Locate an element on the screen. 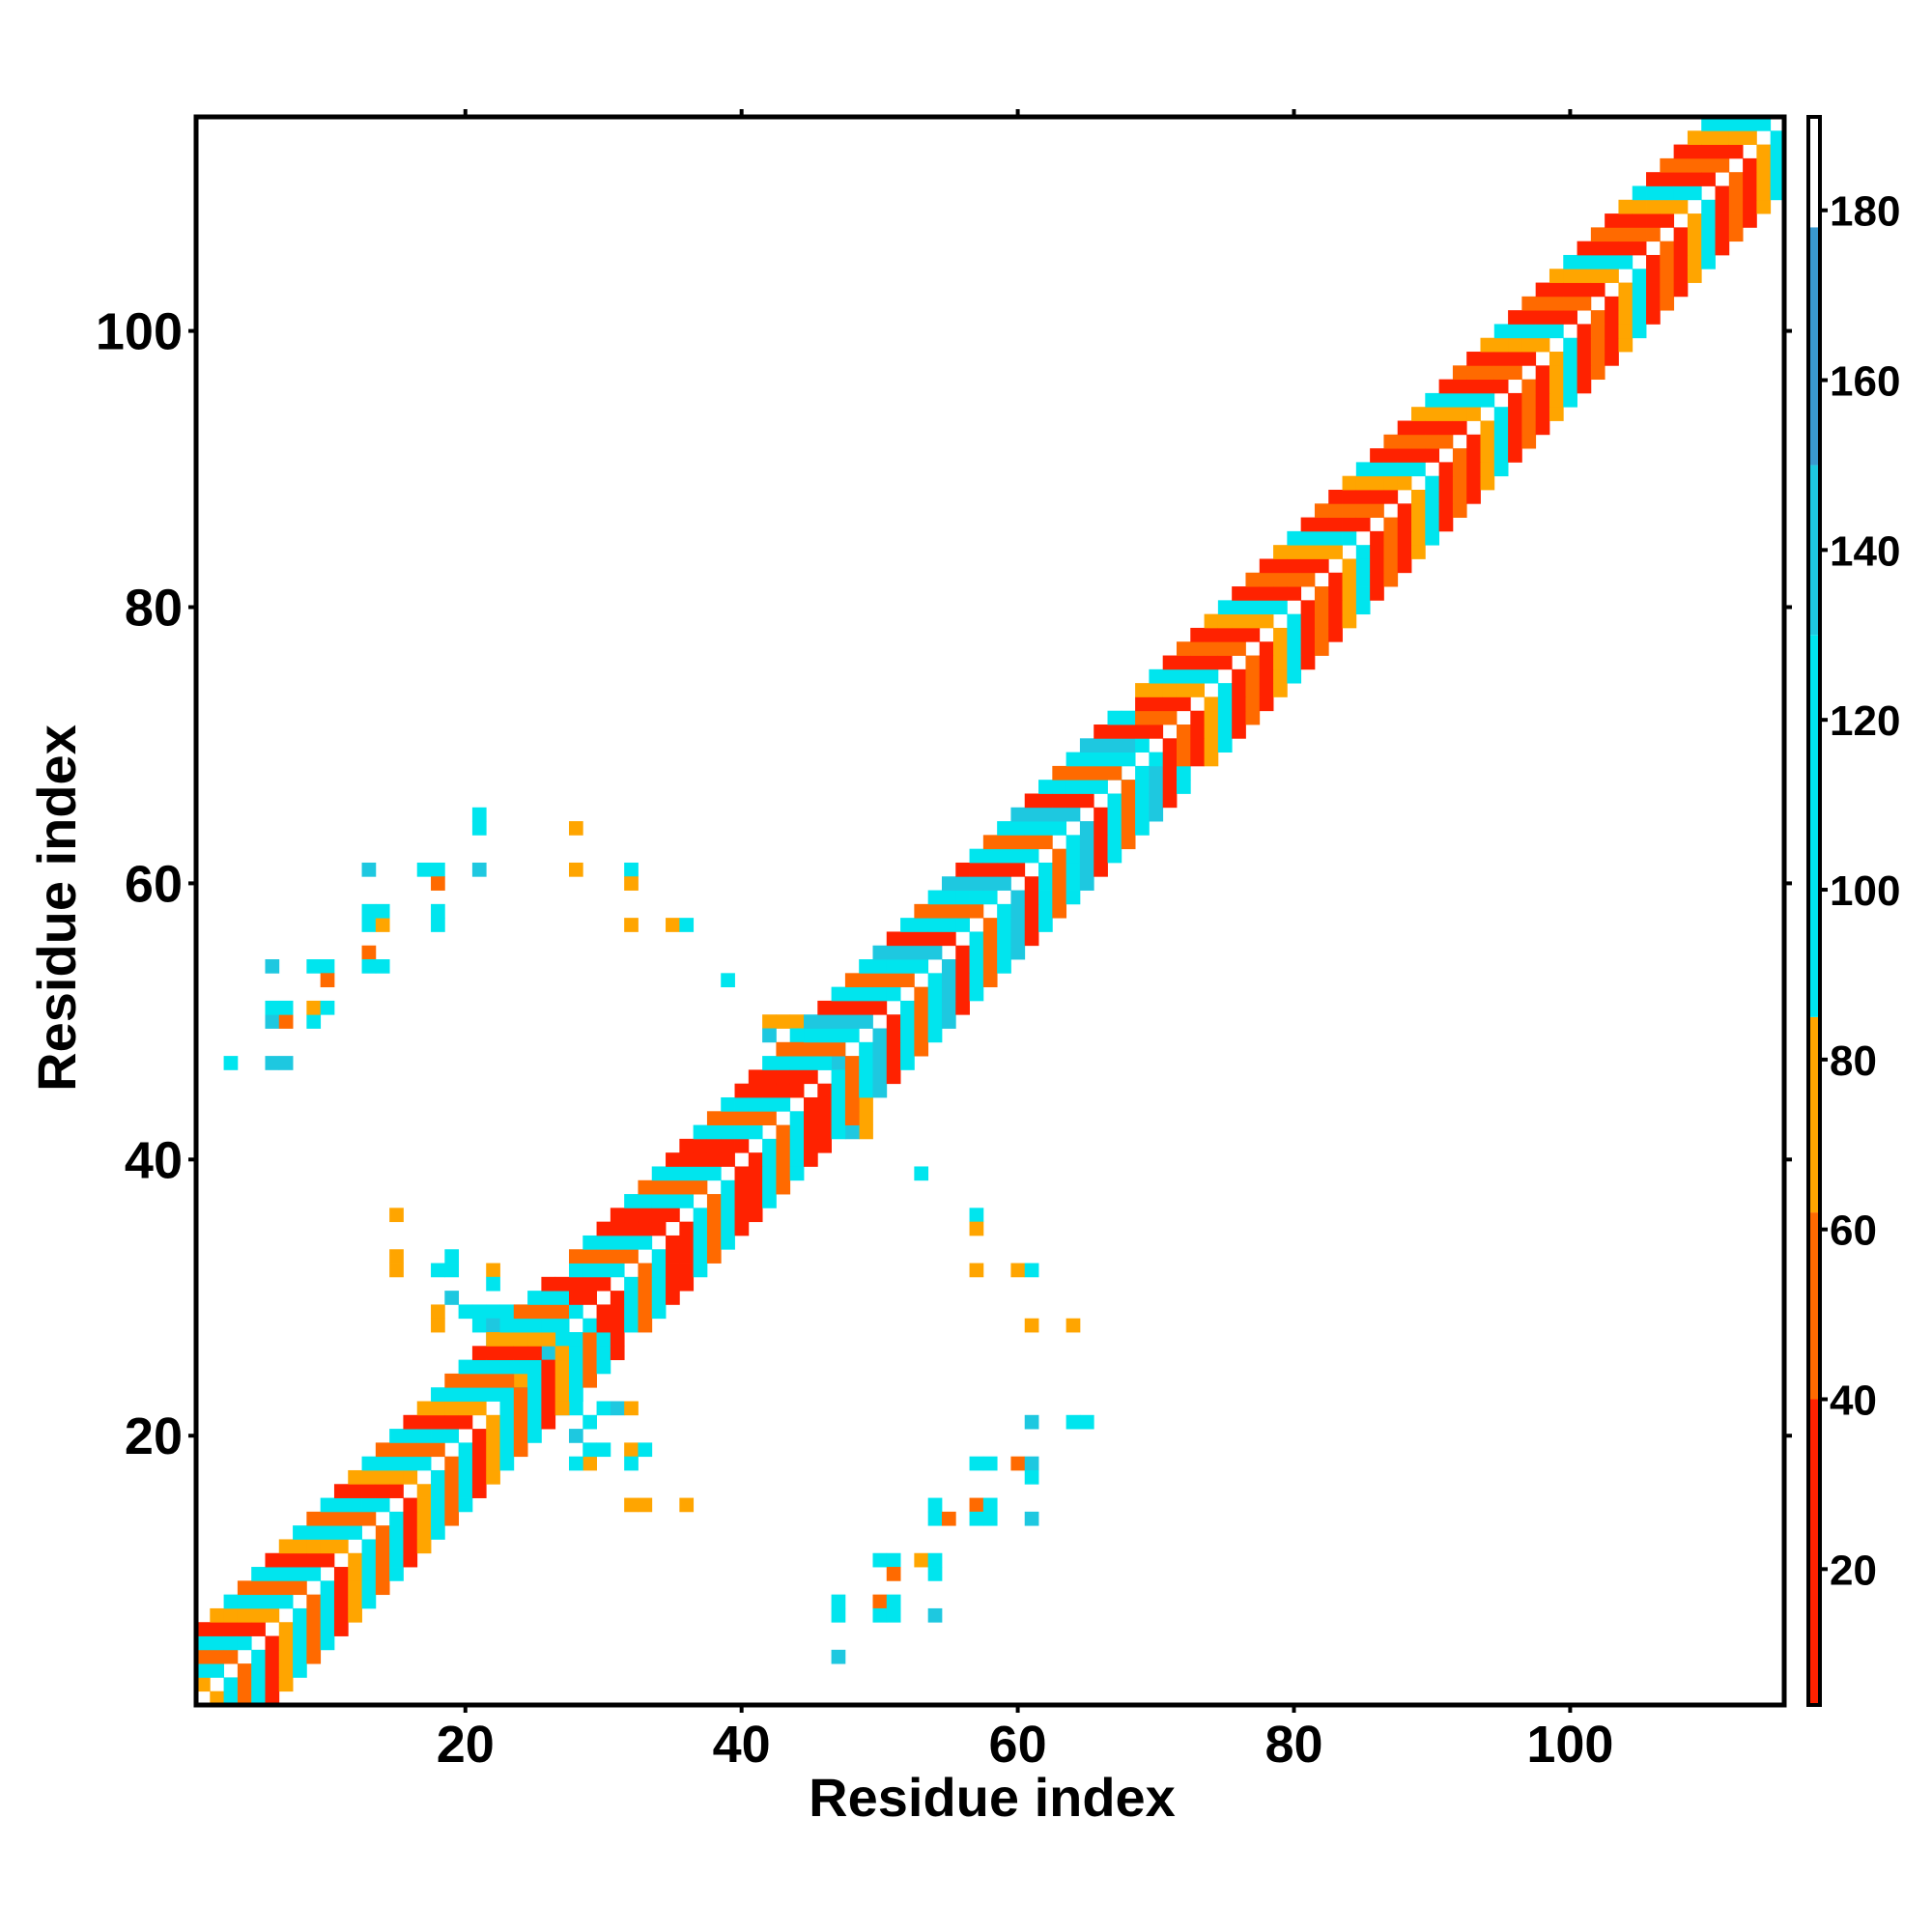 The width and height of the screenshot is (1932, 1932). y-tick-label: 100 is located at coordinates (139, 332).